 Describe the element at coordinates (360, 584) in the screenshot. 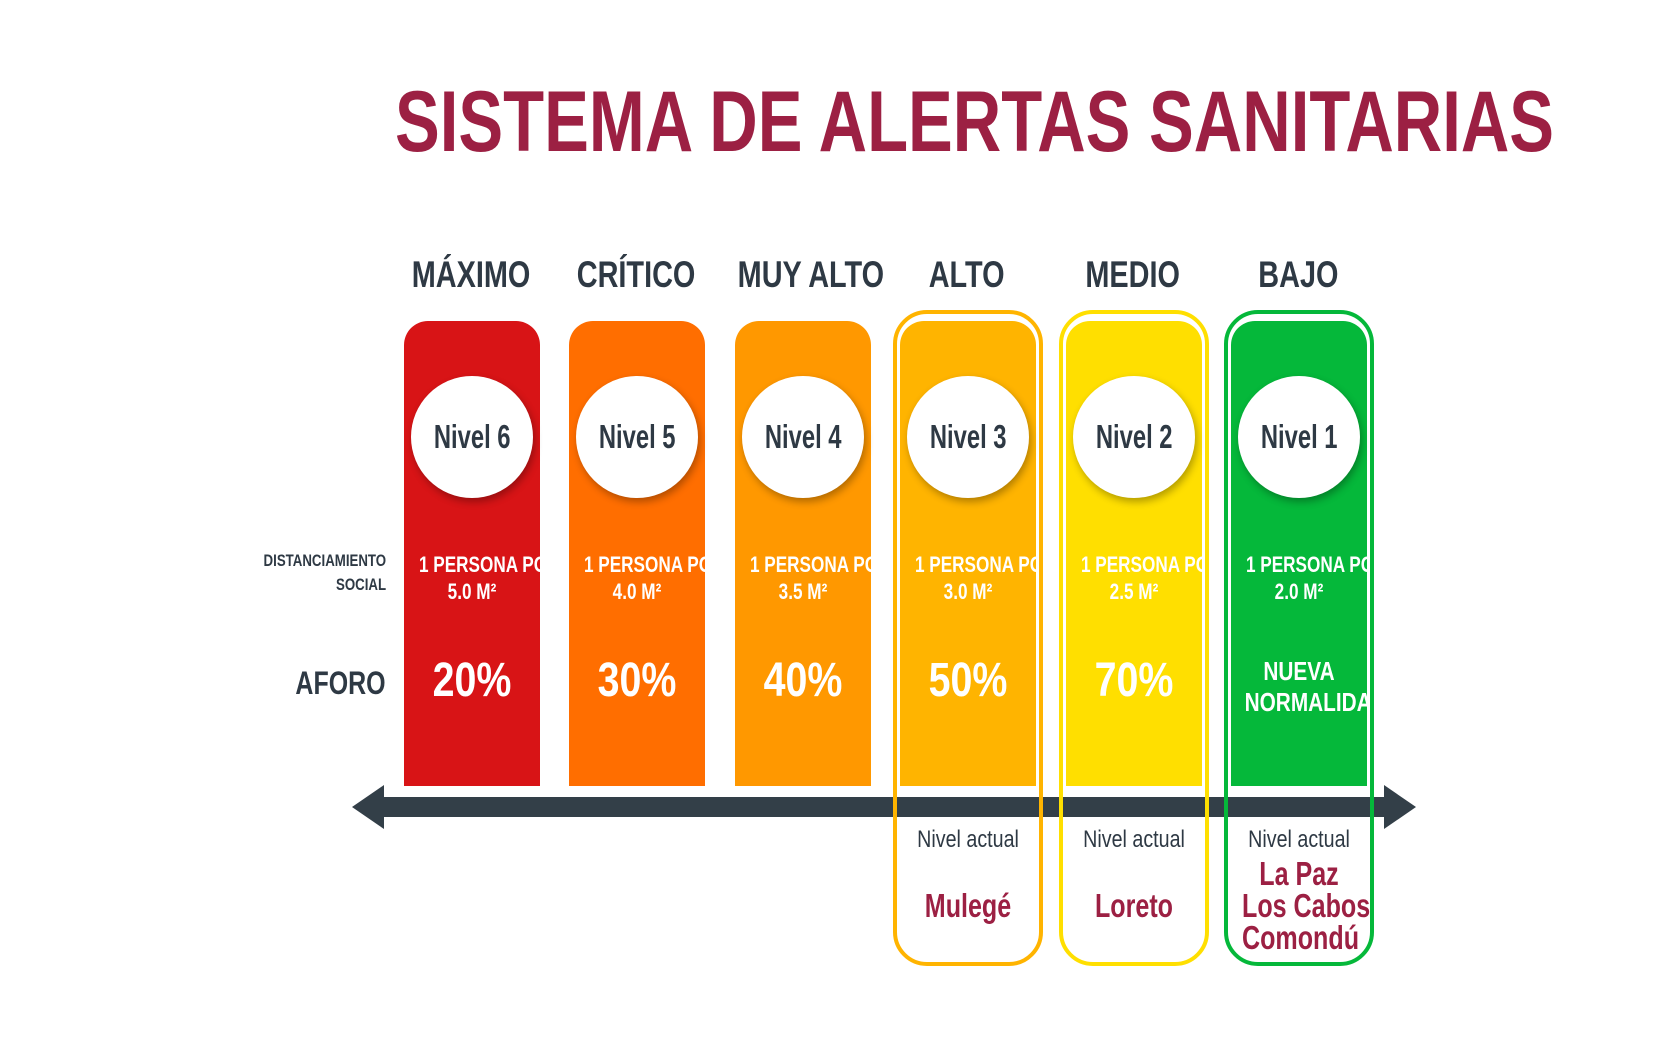

I see `distancing-row-label-line2: SOCIAL` at that location.